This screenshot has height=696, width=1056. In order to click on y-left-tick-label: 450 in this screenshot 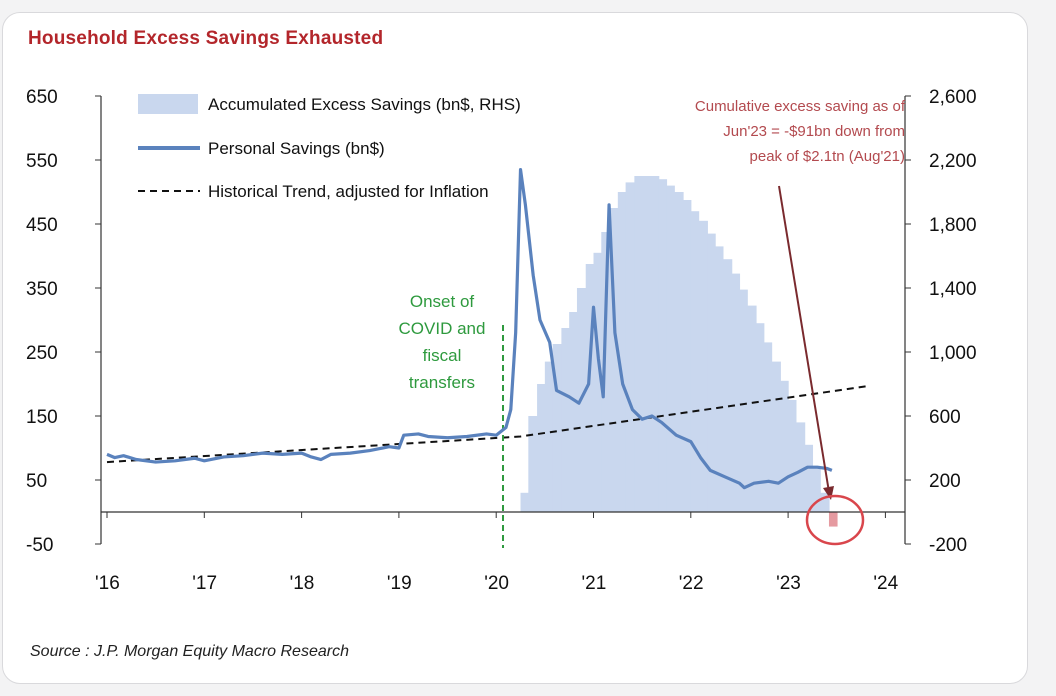, I will do `click(42, 225)`.